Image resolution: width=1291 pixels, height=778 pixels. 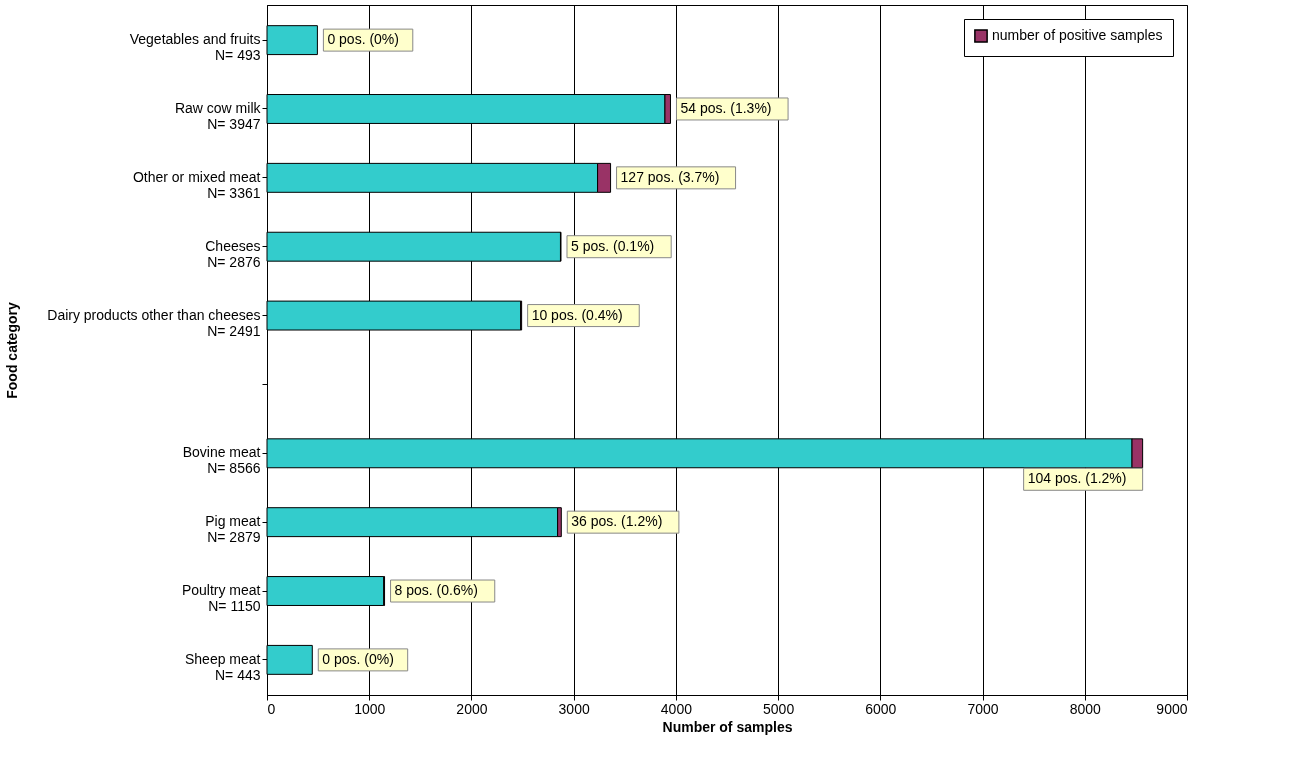 What do you see at coordinates (726, 107) in the screenshot?
I see `data-label: 54 pos. (1.3%)` at bounding box center [726, 107].